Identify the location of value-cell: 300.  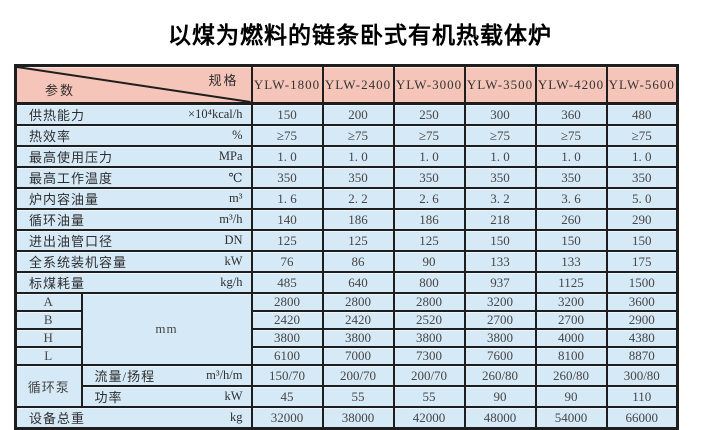
(500, 114).